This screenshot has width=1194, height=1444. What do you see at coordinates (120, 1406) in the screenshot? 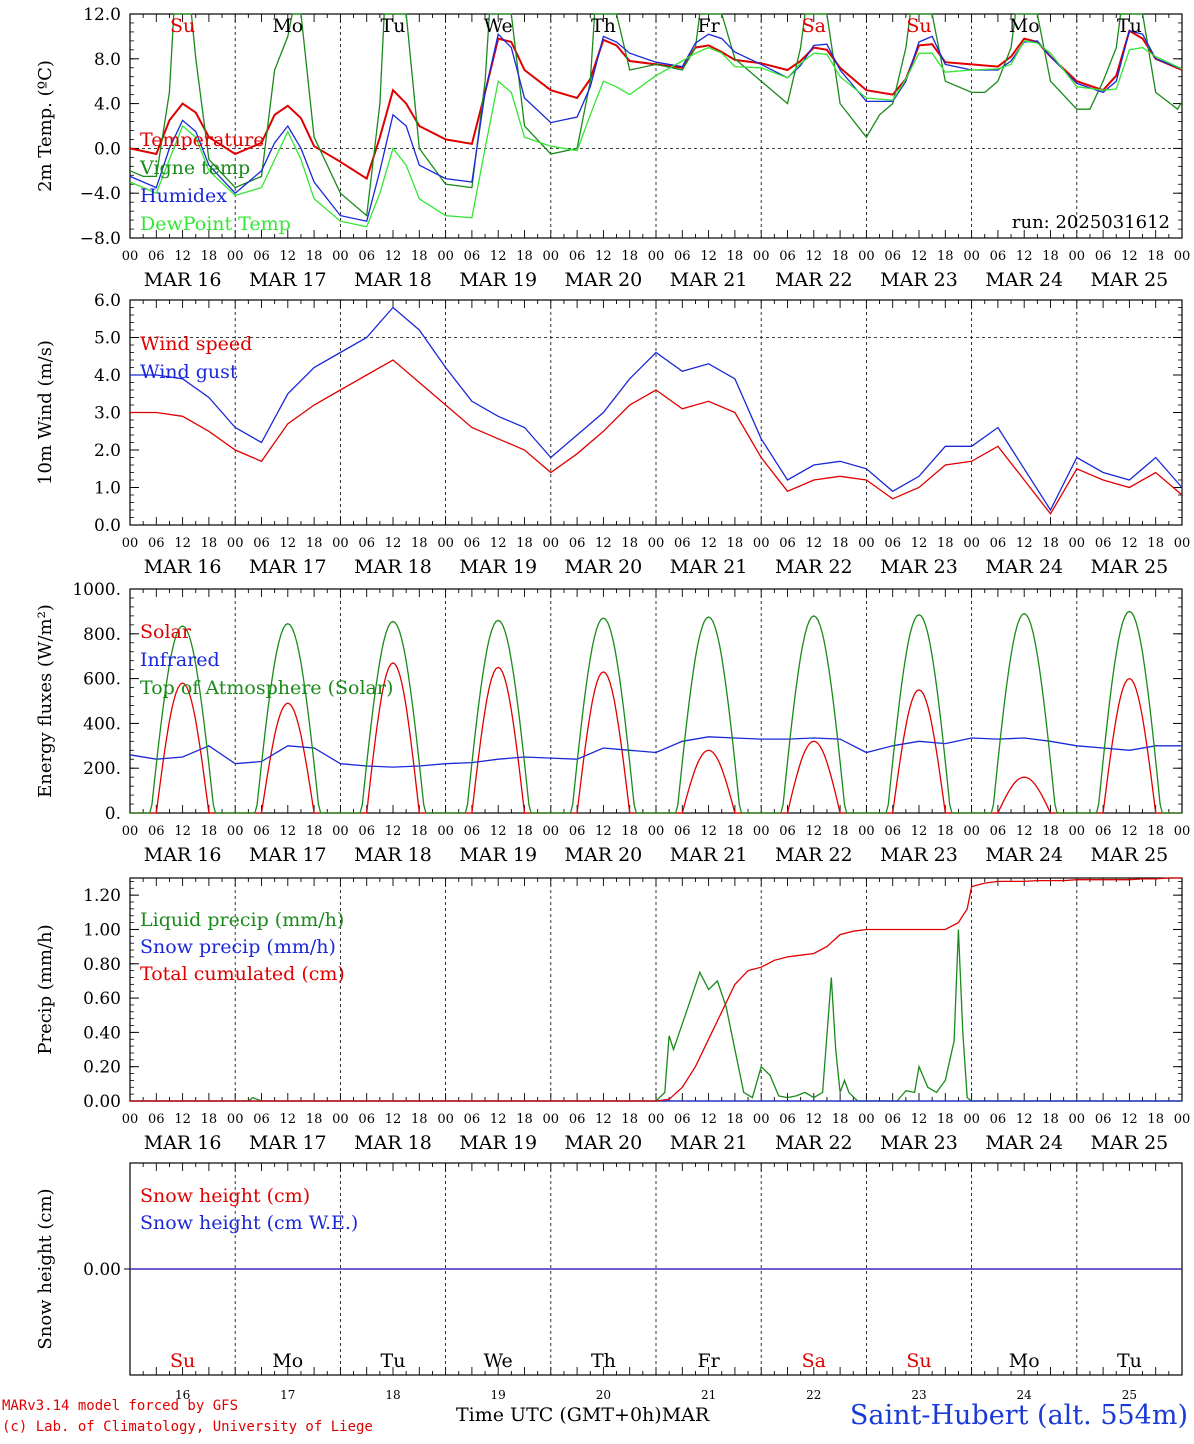
I see `credit-model: MARv3.14 model forced by GFS` at bounding box center [120, 1406].